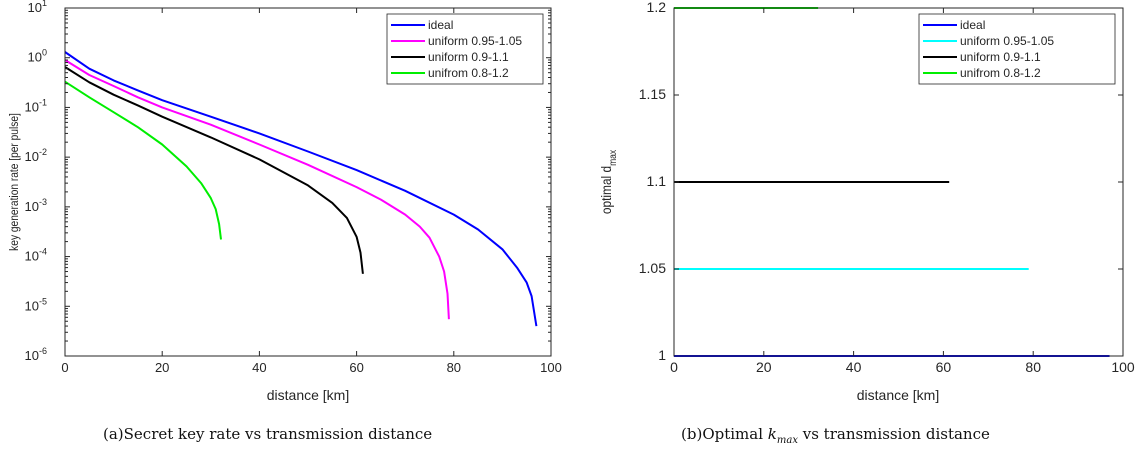 The height and width of the screenshot is (455, 1146). Describe the element at coordinates (36, 255) in the screenshot. I see `a-ytick-label: 10⁻⁴` at that location.